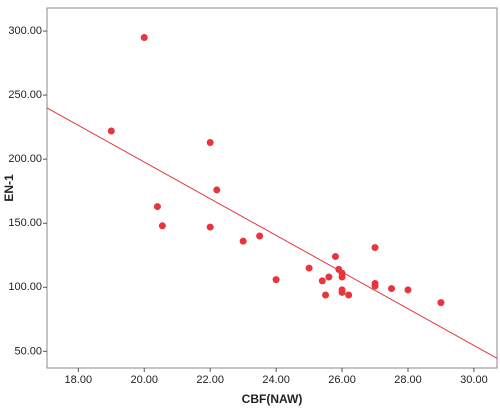 This screenshot has width=500, height=411. What do you see at coordinates (144, 380) in the screenshot?
I see `x-tick-label: 20.00` at bounding box center [144, 380].